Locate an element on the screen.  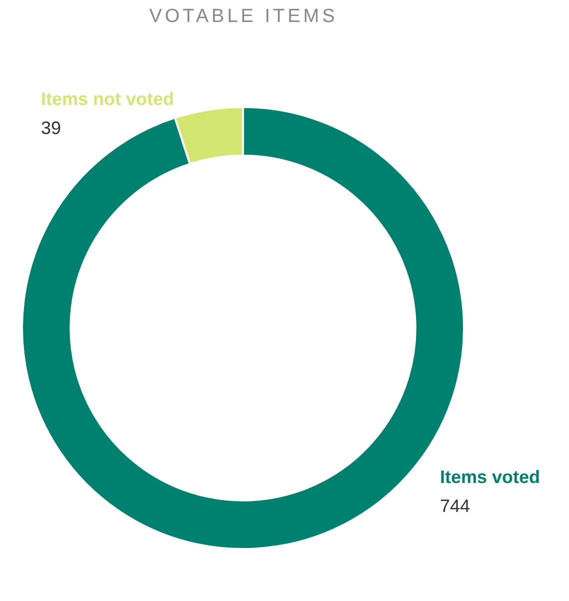
data-label: 744 is located at coordinates (455, 506).